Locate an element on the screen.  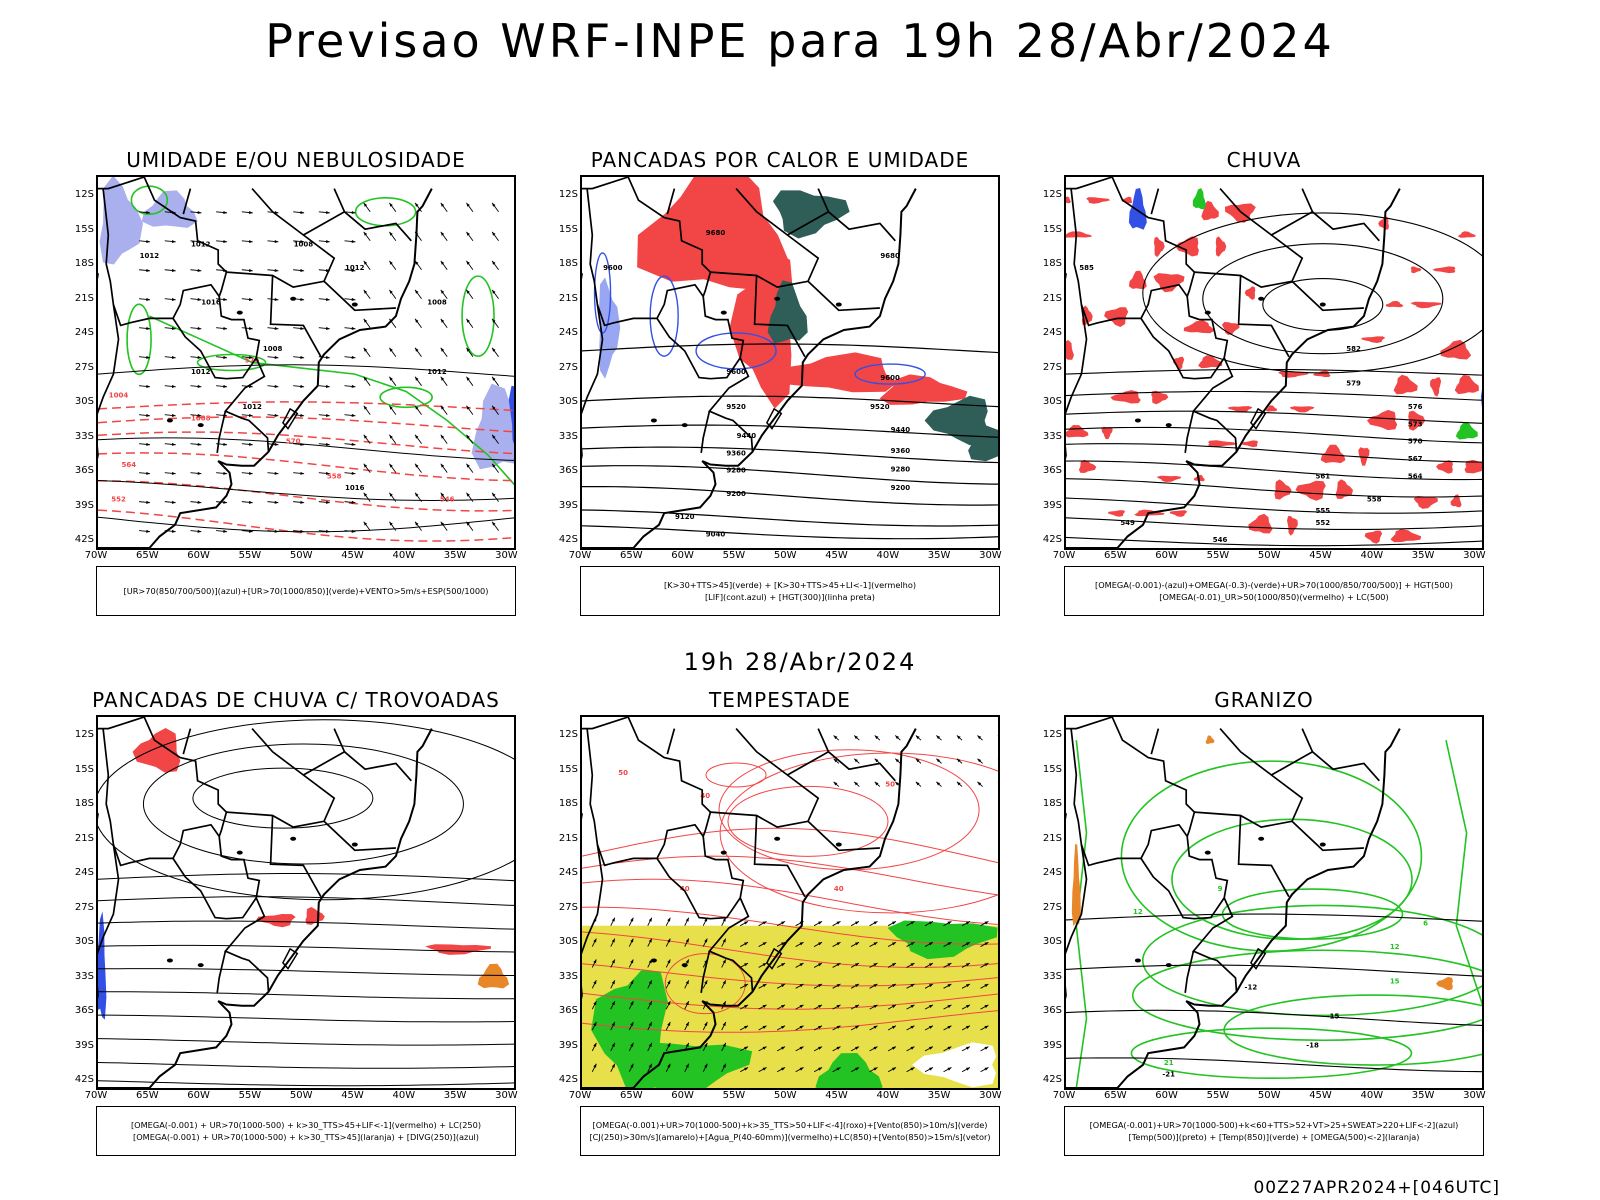
contour-label: 582 is located at coordinates (1353, 349).